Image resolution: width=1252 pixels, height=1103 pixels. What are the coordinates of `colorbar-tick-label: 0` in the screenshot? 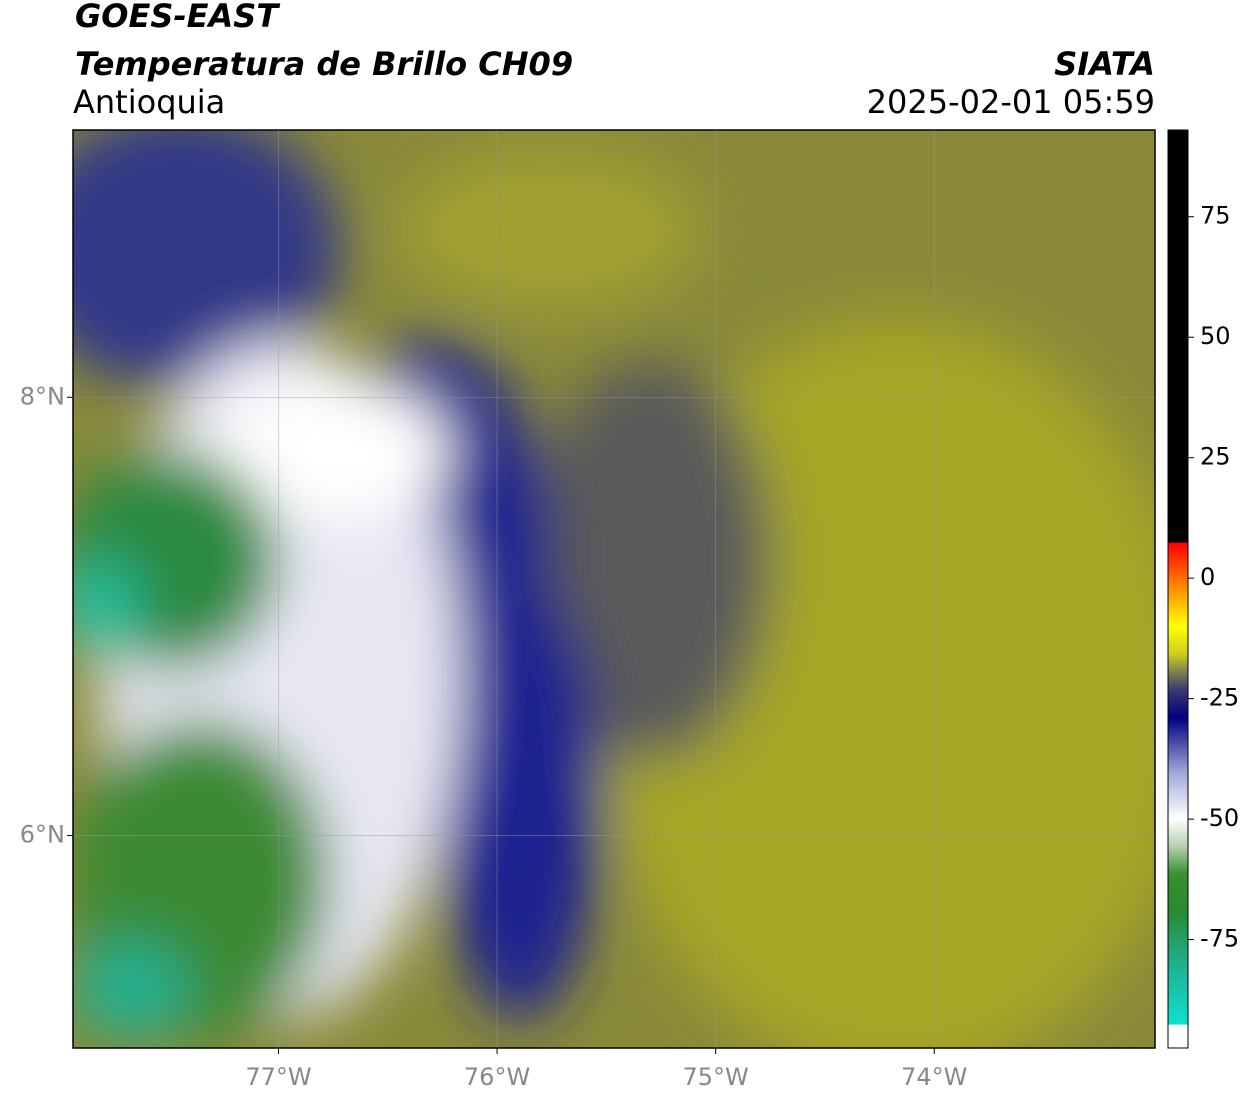 It's located at (1207, 577).